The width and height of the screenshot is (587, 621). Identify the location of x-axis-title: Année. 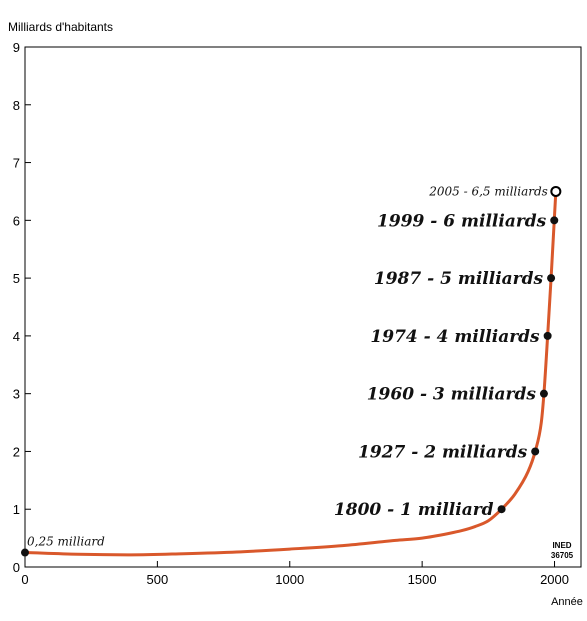
(567, 602).